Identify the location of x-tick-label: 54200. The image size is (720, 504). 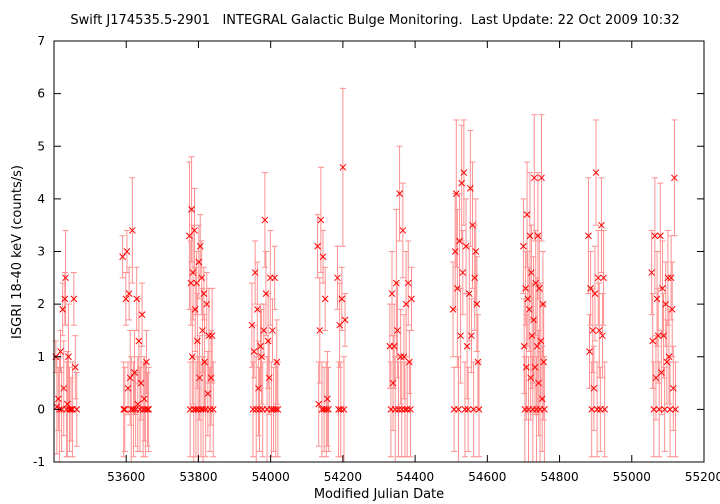
(343, 477).